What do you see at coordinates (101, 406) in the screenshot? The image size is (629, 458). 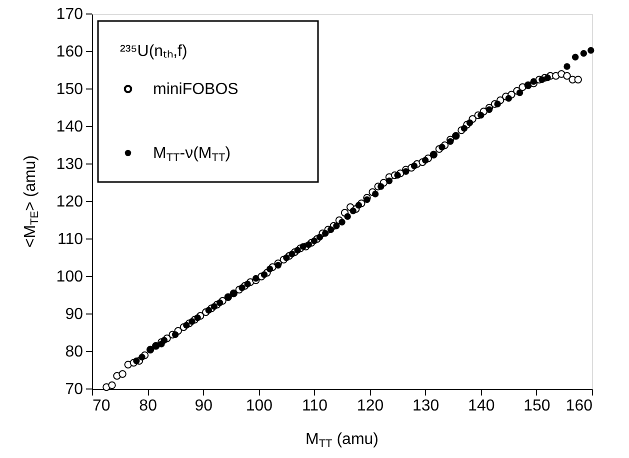 I see `x-tick-label: 70` at bounding box center [101, 406].